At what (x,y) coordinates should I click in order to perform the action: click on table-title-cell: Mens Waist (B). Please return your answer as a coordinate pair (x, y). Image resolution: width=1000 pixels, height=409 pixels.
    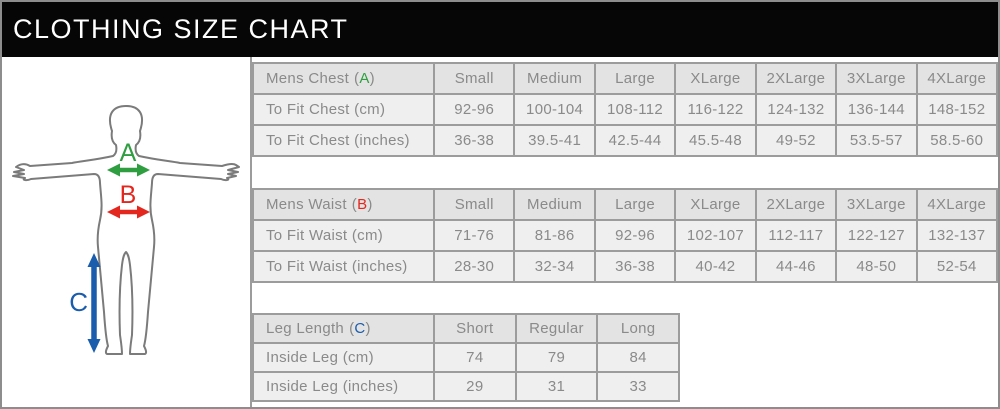
    Looking at the image, I should click on (343, 204).